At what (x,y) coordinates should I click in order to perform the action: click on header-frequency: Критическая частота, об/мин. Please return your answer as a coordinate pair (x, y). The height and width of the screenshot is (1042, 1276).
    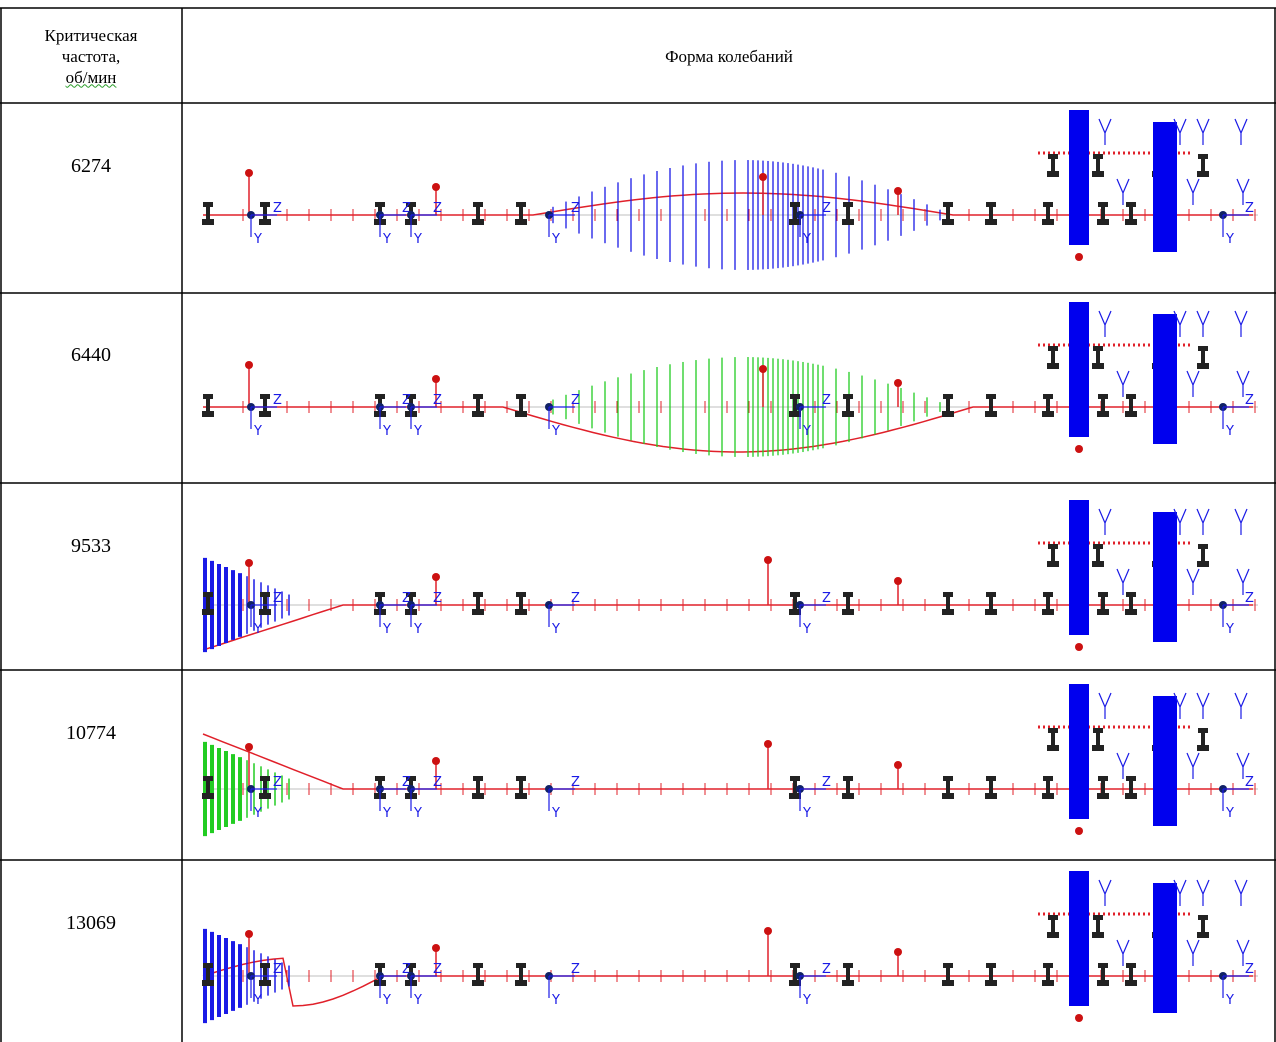
    Looking at the image, I should click on (91, 56).